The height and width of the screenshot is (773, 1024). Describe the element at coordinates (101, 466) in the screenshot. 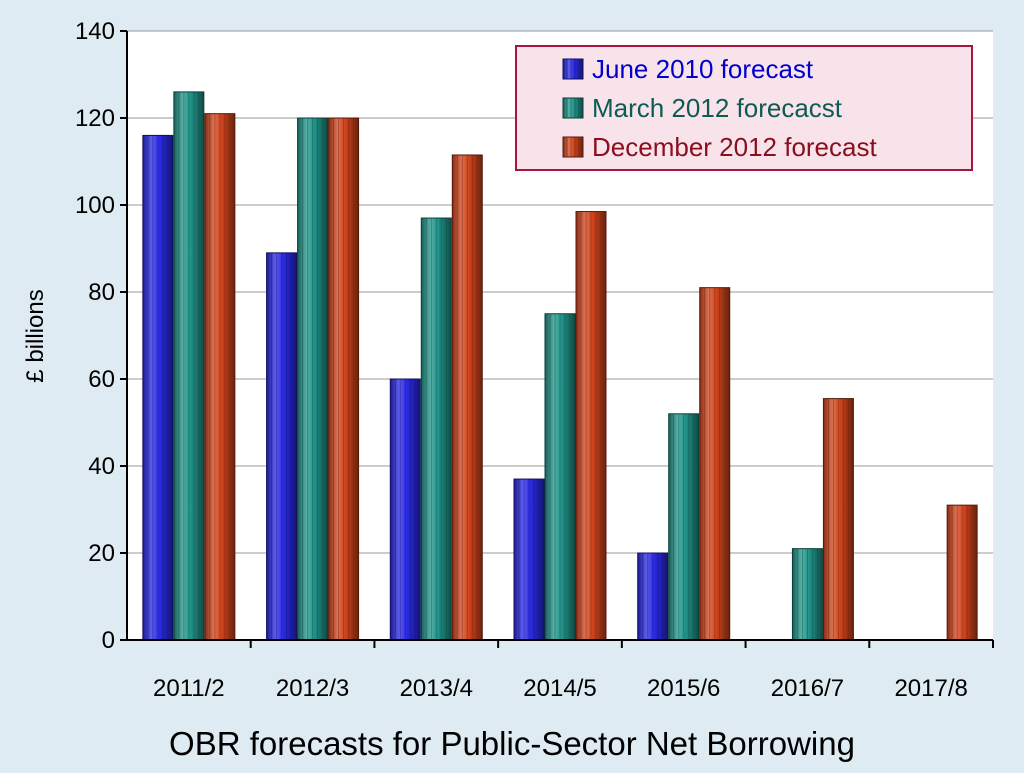

I see `y-tick-label: 40` at that location.